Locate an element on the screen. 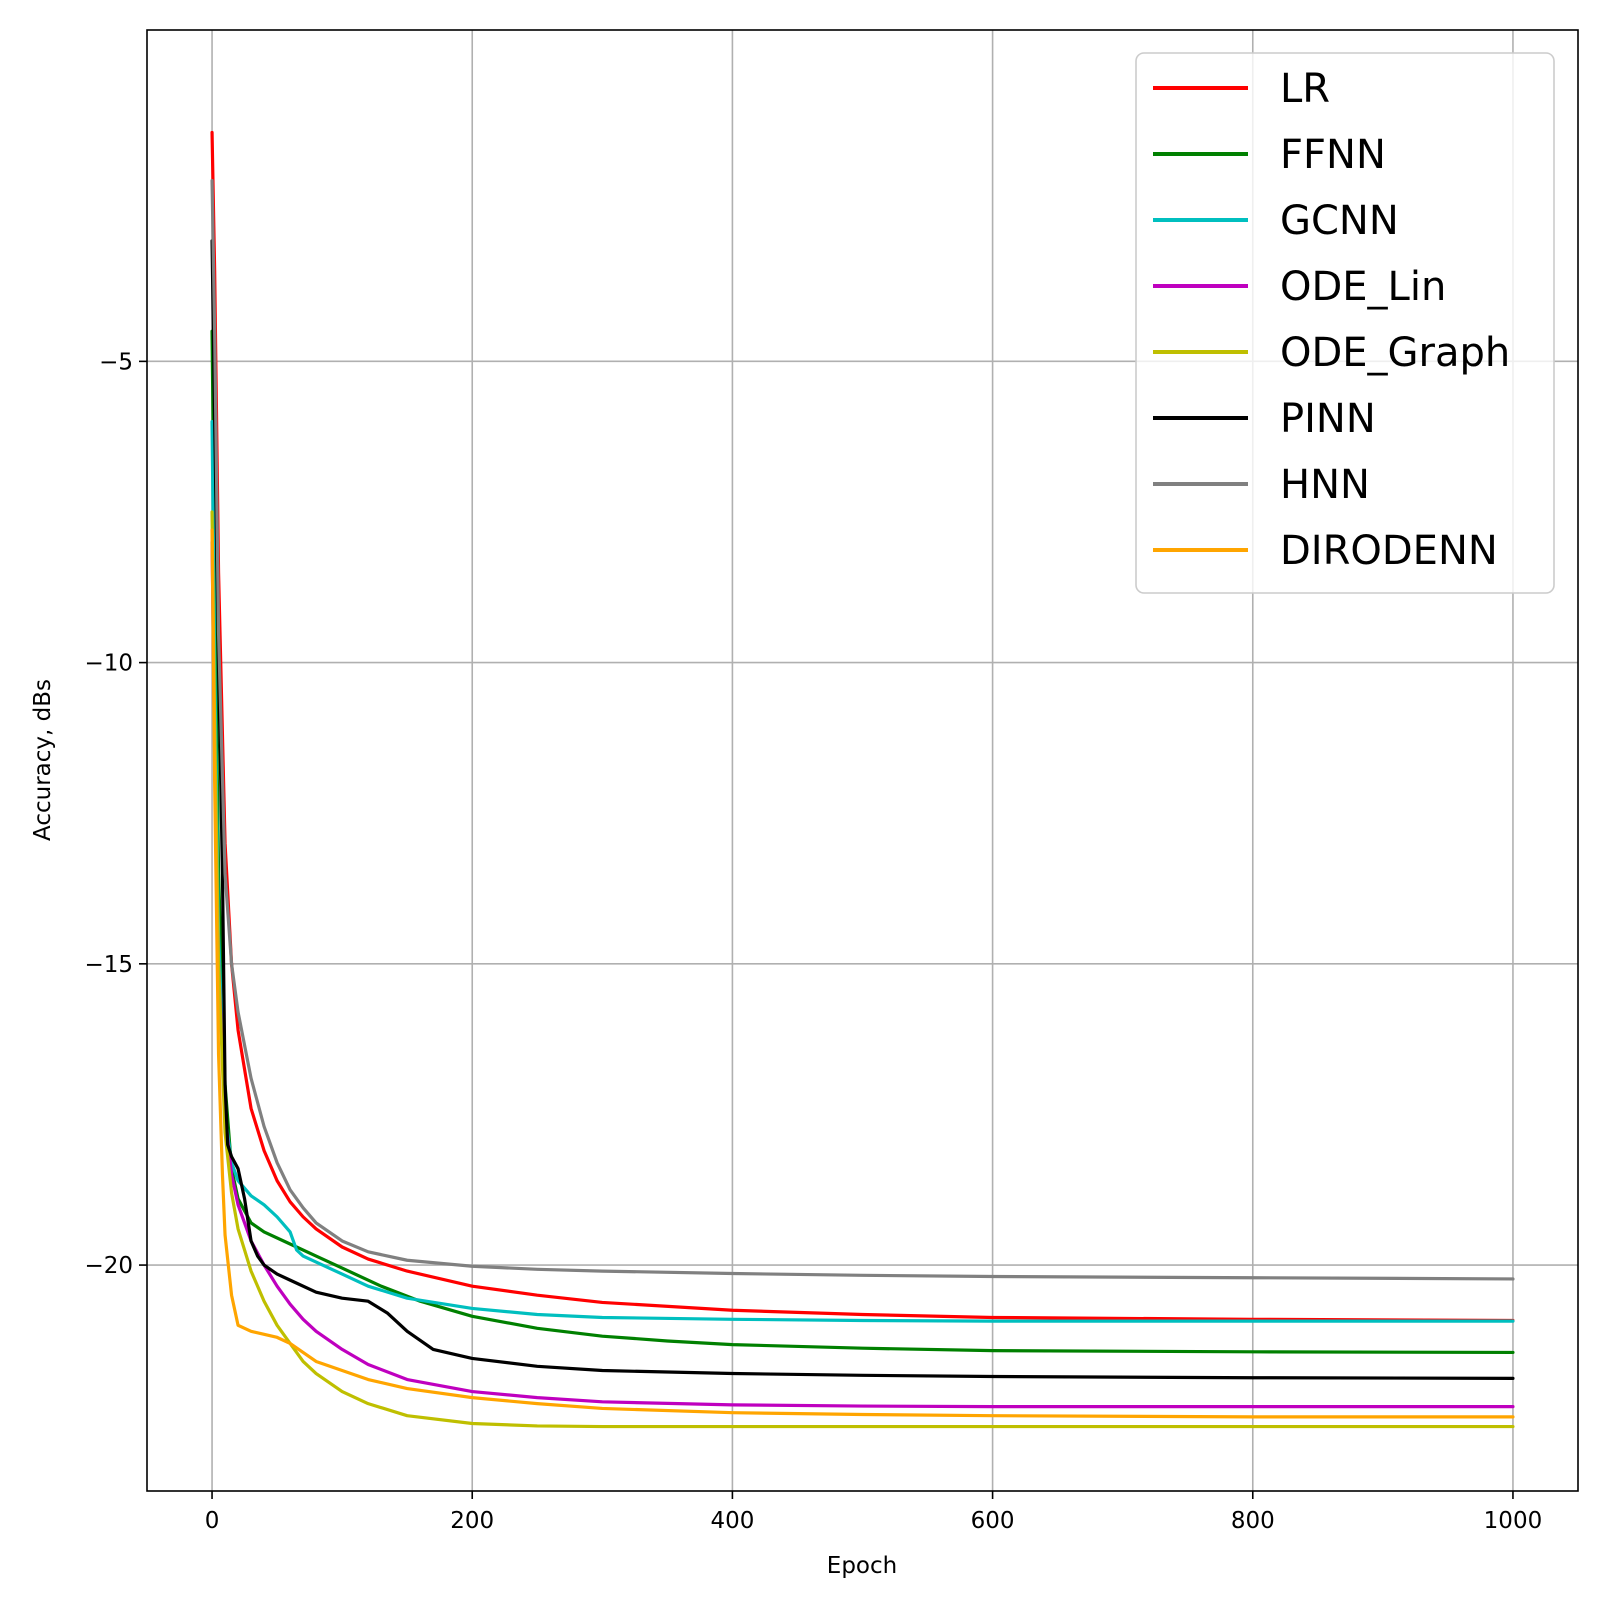 The height and width of the screenshot is (1600, 1600). legend-label-lr: LR is located at coordinates (1305, 89).